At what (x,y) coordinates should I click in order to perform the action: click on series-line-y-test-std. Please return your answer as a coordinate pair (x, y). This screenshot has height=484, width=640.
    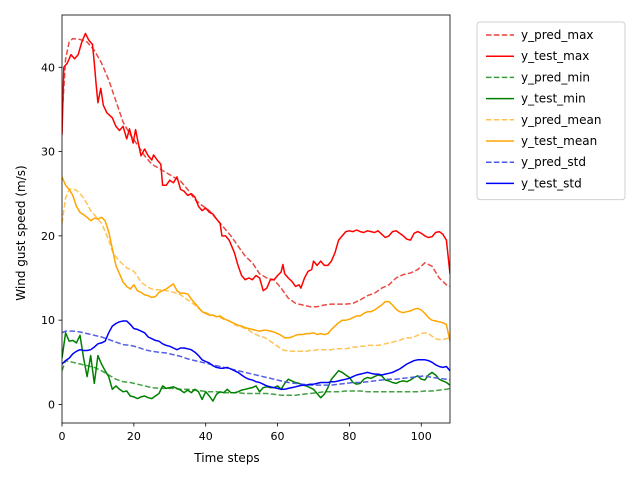
    Looking at the image, I should click on (256, 355).